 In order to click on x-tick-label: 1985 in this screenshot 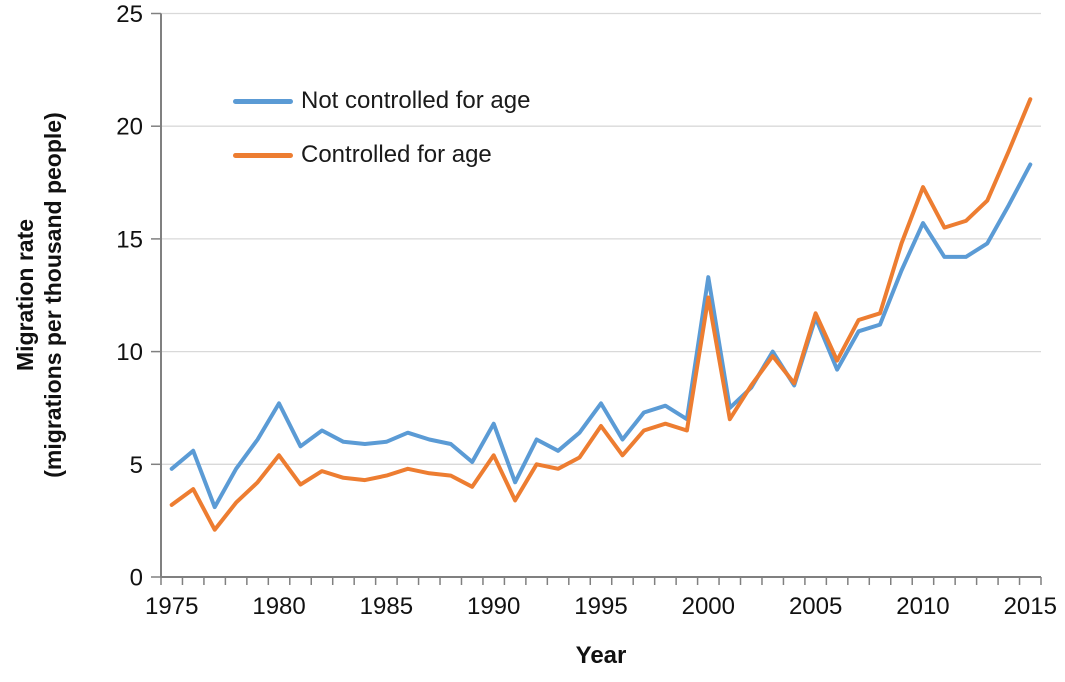, I will do `click(386, 606)`.